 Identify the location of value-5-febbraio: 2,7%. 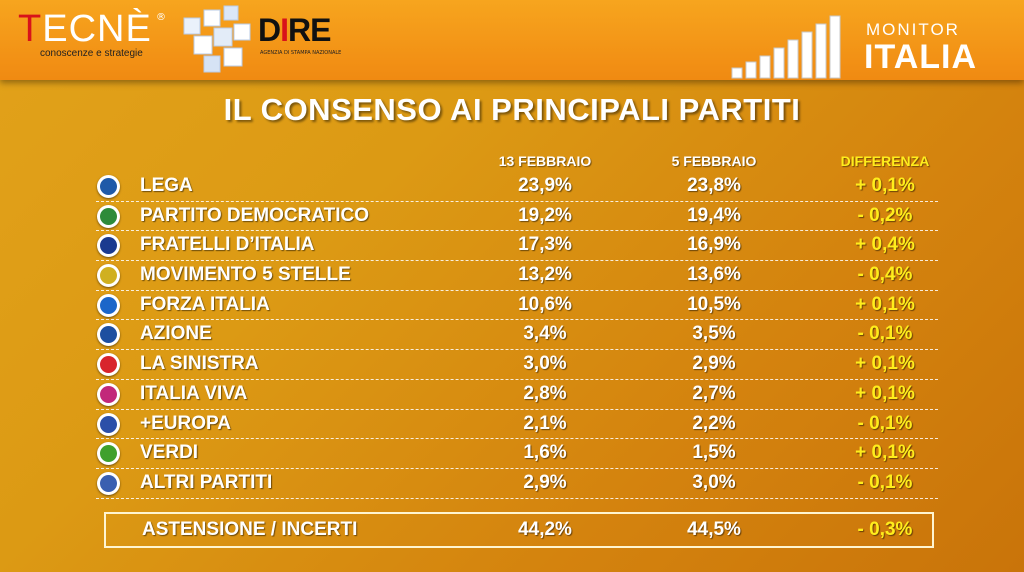
(714, 393).